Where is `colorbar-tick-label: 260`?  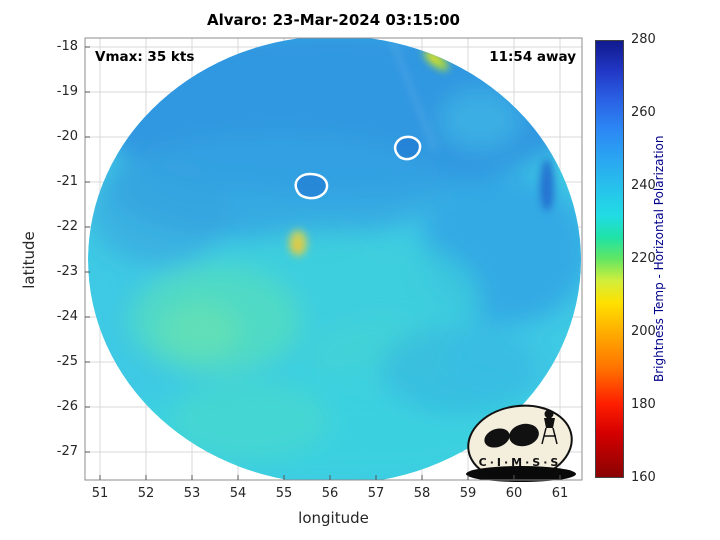 colorbar-tick-label: 260 is located at coordinates (643, 112).